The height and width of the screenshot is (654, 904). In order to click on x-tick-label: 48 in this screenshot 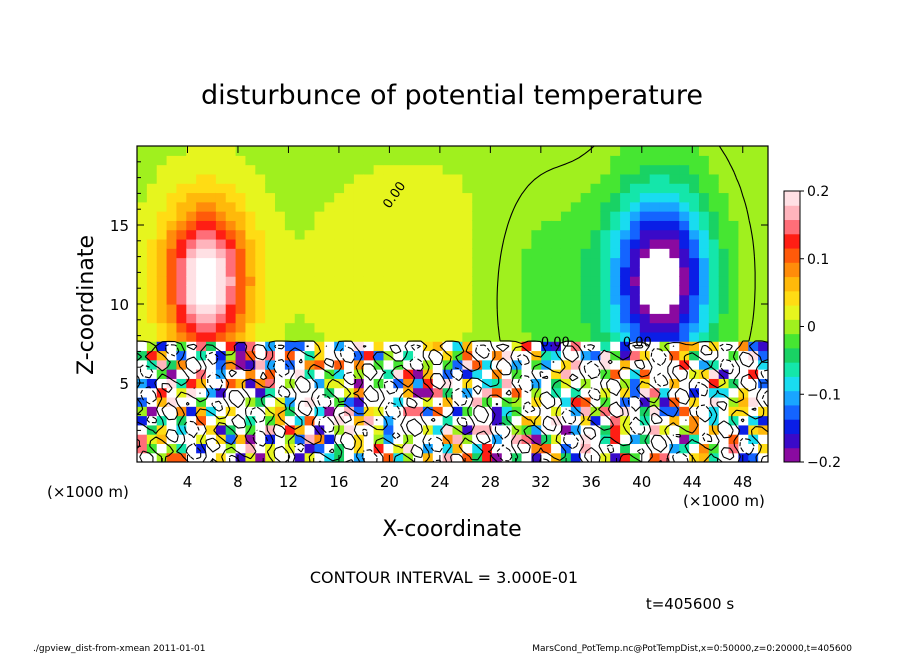, I will do `click(742, 482)`.